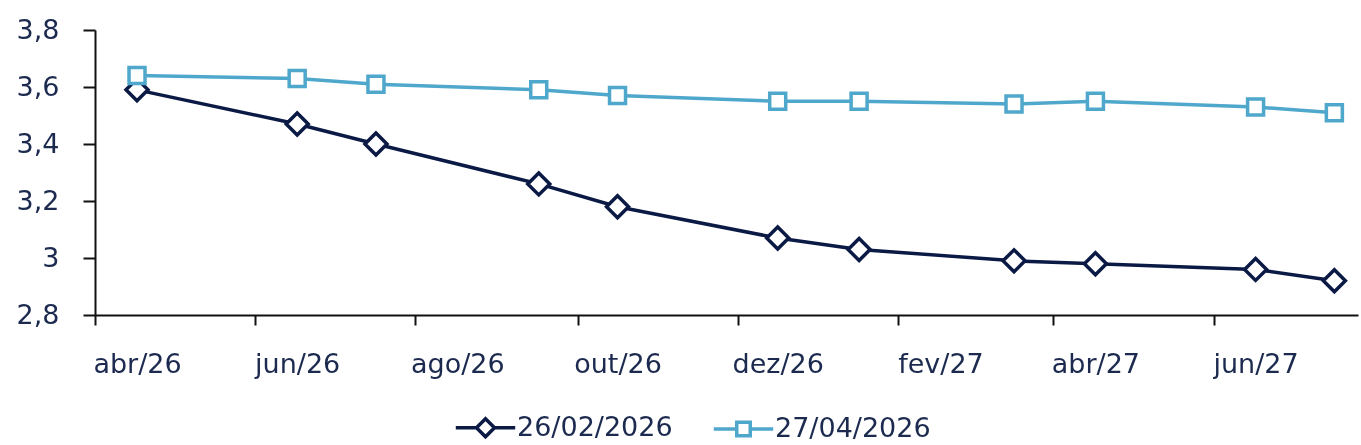 Image resolution: width=1361 pixels, height=445 pixels. Describe the element at coordinates (941, 363) in the screenshot. I see `x-tick-label: fev/27` at that location.